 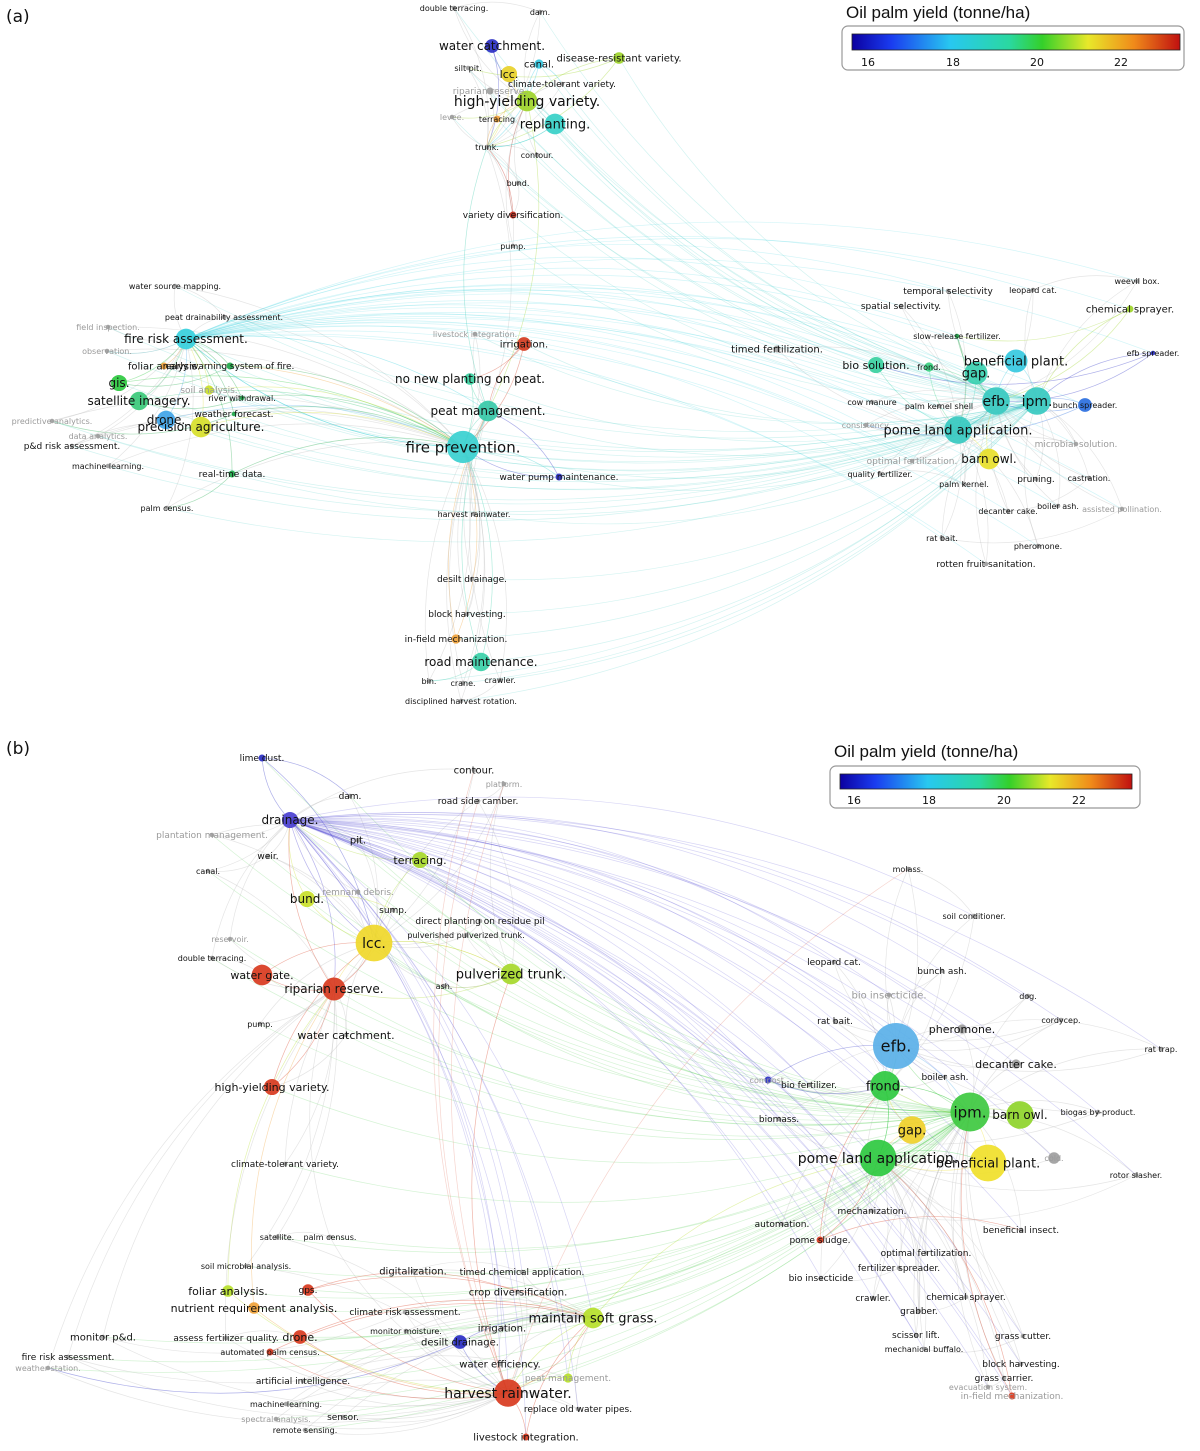 I want to click on keyword-label: timed chemical application., so click(x=522, y=1273).